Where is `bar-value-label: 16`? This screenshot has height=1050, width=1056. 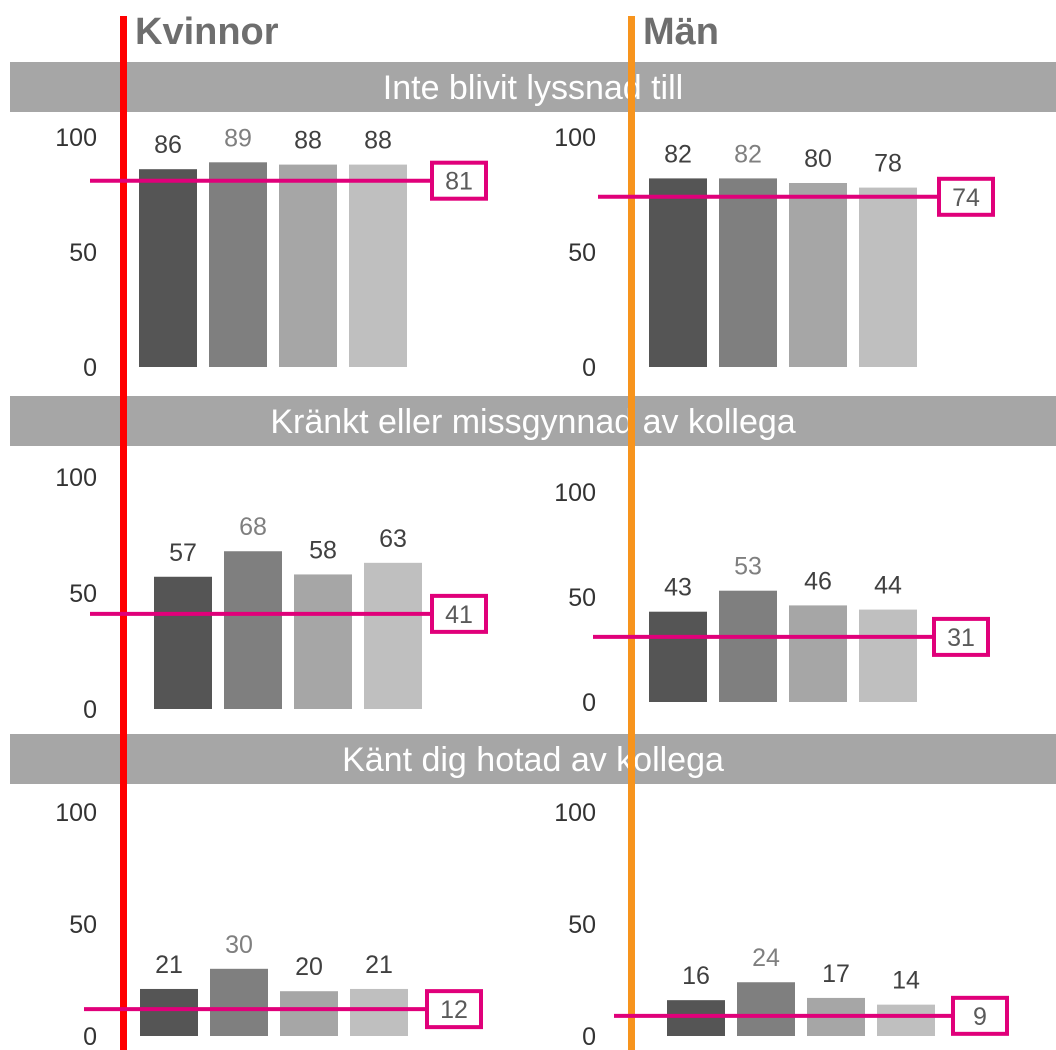 bar-value-label: 16 is located at coordinates (696, 976).